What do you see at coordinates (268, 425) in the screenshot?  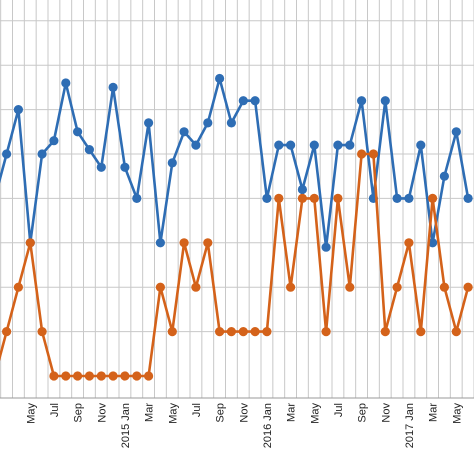 I see `x-tick-label: 2016 Jan` at bounding box center [268, 425].